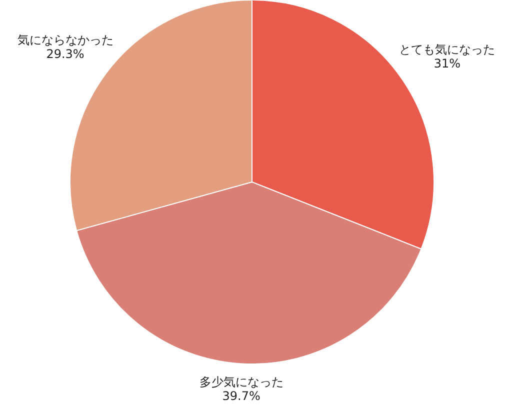  What do you see at coordinates (447, 63) in the screenshot?
I see `data-label: 31%` at bounding box center [447, 63].